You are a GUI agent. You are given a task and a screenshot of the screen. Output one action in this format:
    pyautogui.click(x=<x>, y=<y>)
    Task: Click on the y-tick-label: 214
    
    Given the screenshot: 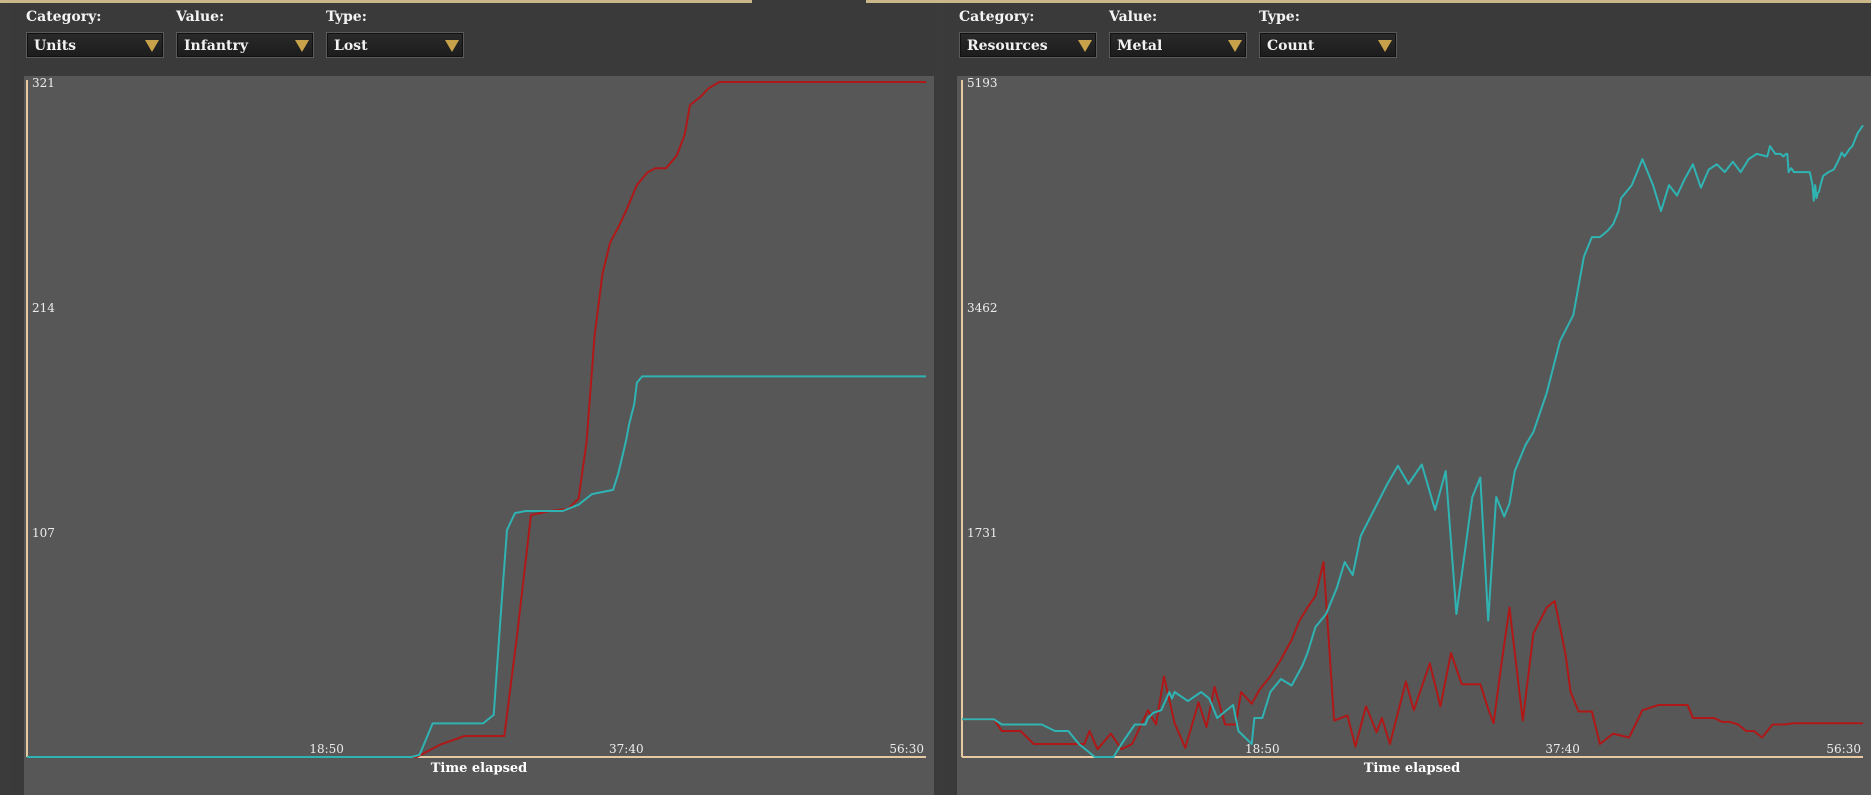 What is the action you would take?
    pyautogui.click(x=43, y=308)
    